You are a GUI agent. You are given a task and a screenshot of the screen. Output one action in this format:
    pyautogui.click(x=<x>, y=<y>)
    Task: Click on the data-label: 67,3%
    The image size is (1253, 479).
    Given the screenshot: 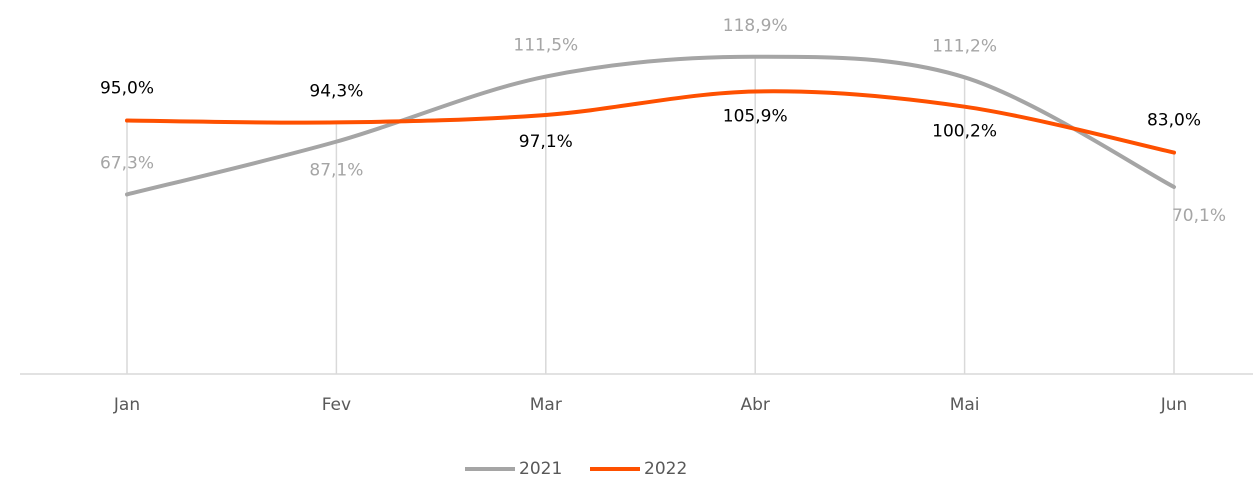 What is the action you would take?
    pyautogui.click(x=127, y=163)
    